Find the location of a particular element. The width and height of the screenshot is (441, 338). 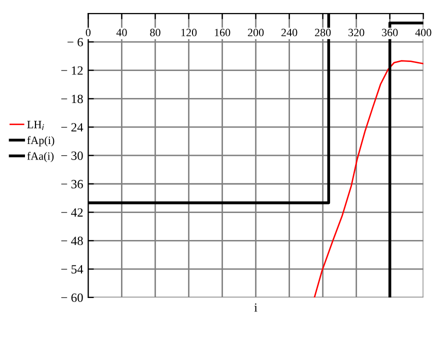

y-tick-label: − 42 is located at coordinates (72, 212).